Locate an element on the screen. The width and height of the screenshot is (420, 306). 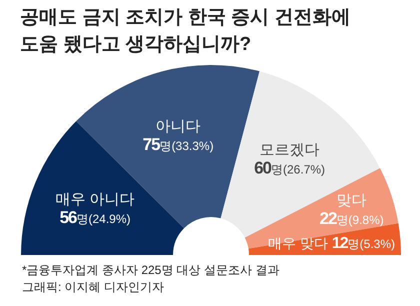
data-label: 60명(26.7%) is located at coordinates (290, 168).